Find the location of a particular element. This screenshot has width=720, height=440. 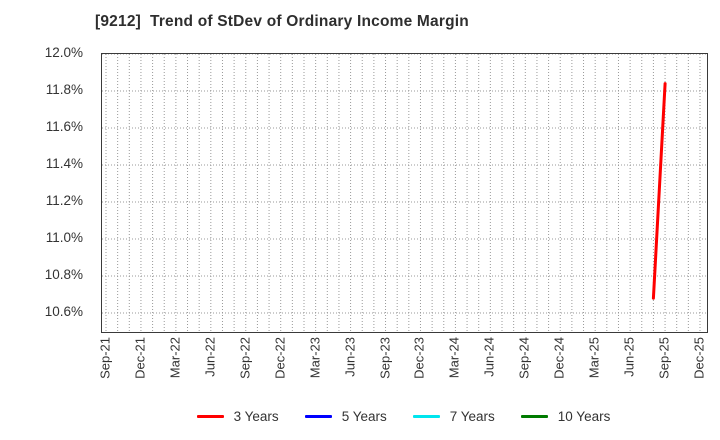

legend-item-5-years: 5 Years is located at coordinates (345, 416).